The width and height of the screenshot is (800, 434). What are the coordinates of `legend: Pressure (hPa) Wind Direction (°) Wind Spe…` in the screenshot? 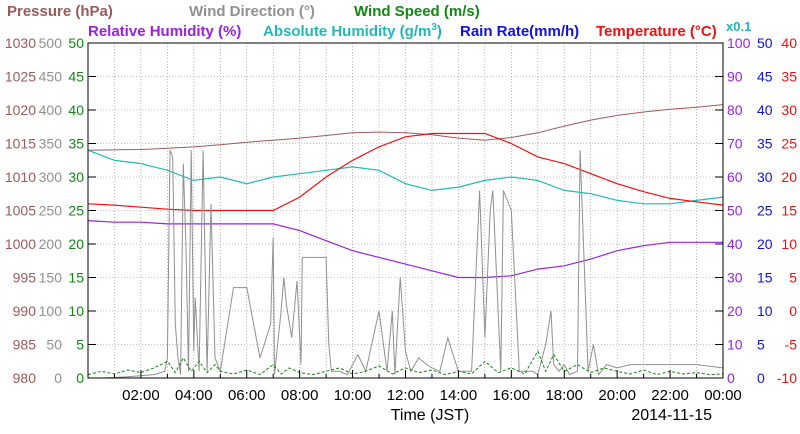 It's located at (379, 21).